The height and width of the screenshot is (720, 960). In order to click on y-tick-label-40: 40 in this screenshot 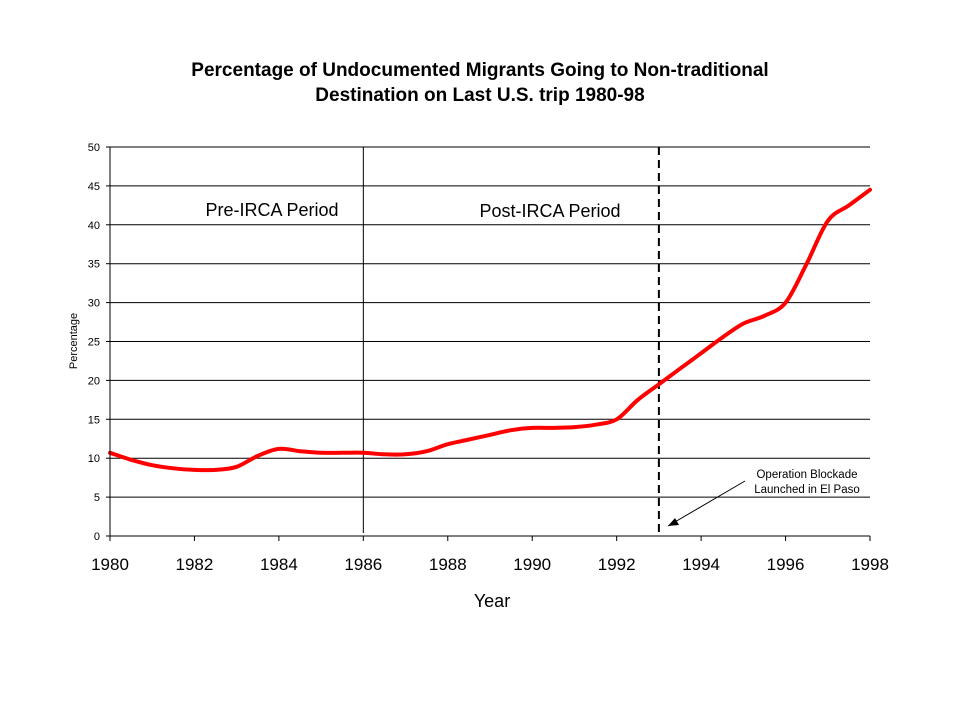, I will do `click(94, 226)`.